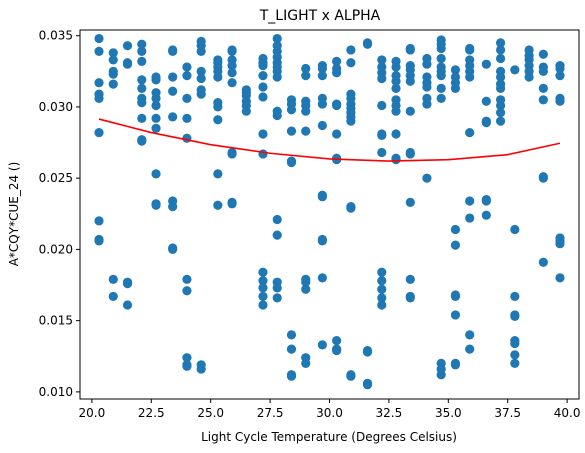  Describe the element at coordinates (56, 249) in the screenshot. I see `y-tick-label: 0.020` at that location.